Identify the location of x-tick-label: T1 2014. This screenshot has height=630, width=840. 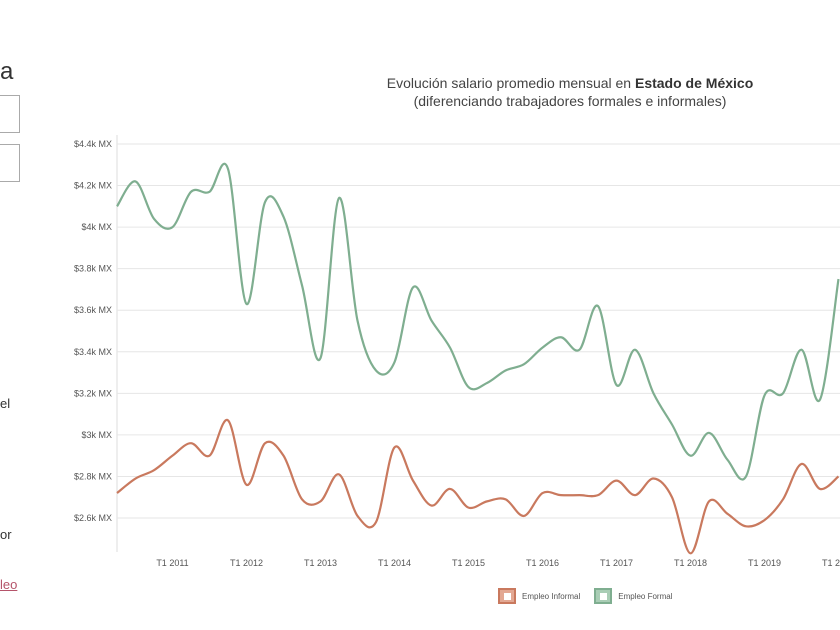
(394, 563).